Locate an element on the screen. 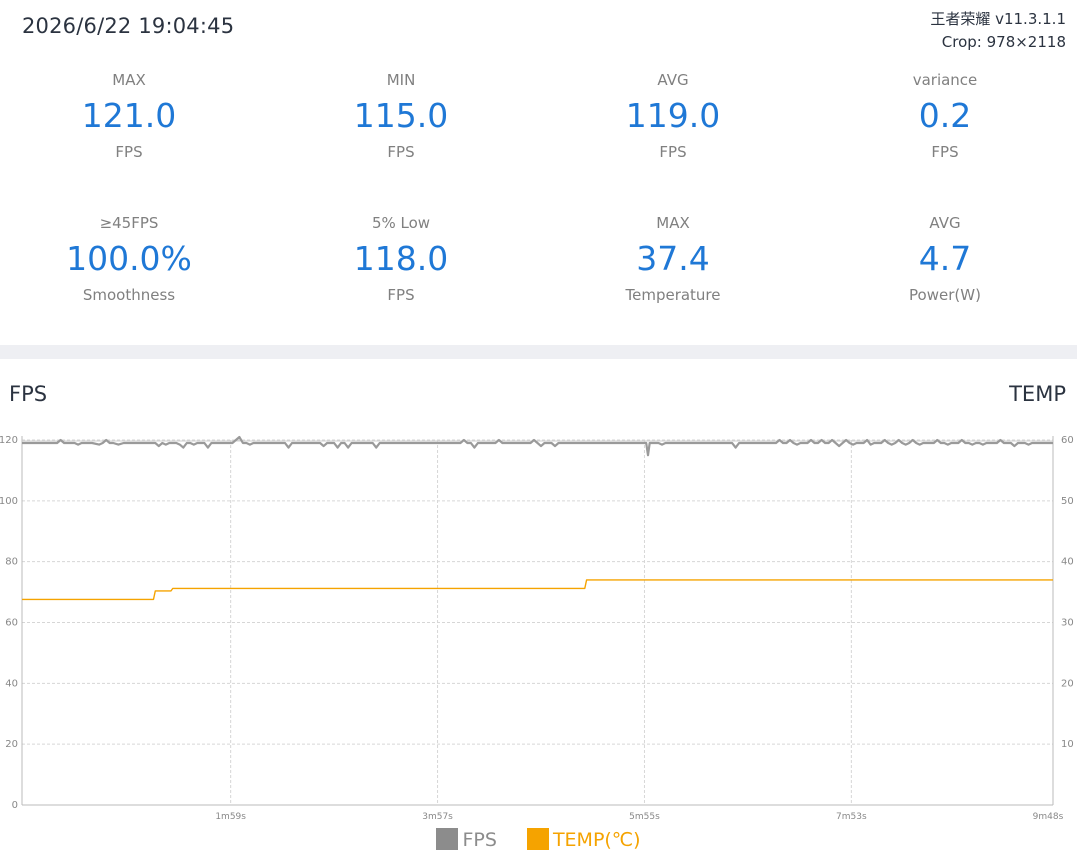 The image size is (1077, 864). legend-item-temp: TEMP(℃) is located at coordinates (583, 839).